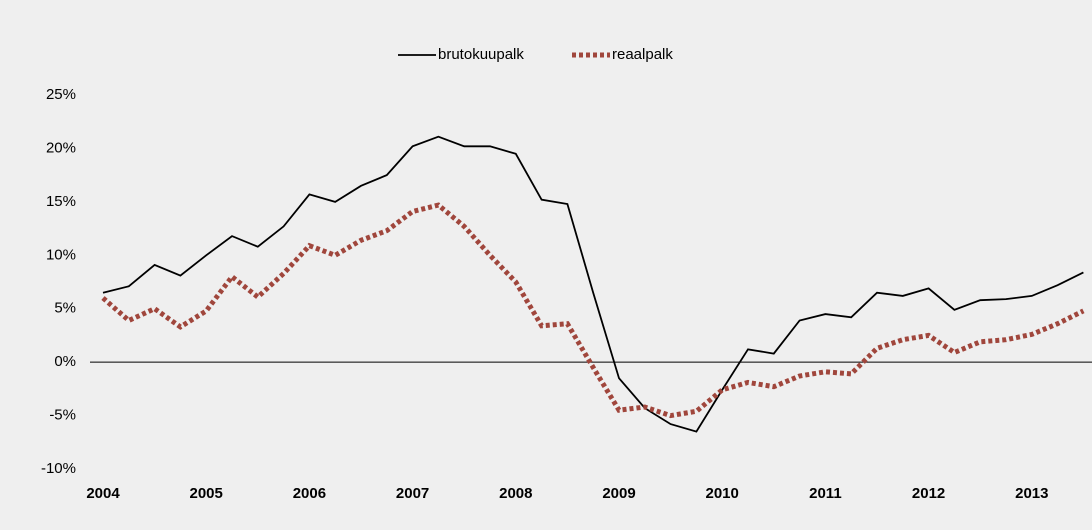 The height and width of the screenshot is (530, 1092). Describe the element at coordinates (618, 493) in the screenshot. I see `x-tick-label: 2009` at that location.